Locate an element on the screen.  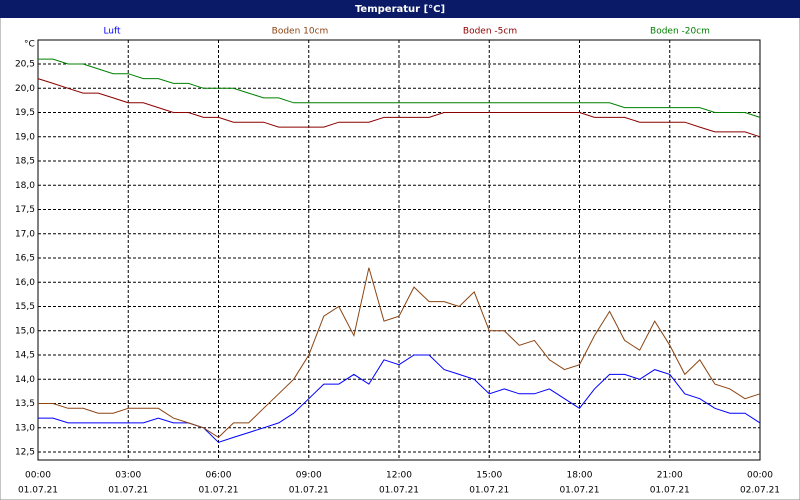
x-tick-label: 21:00 is located at coordinates (670, 476).